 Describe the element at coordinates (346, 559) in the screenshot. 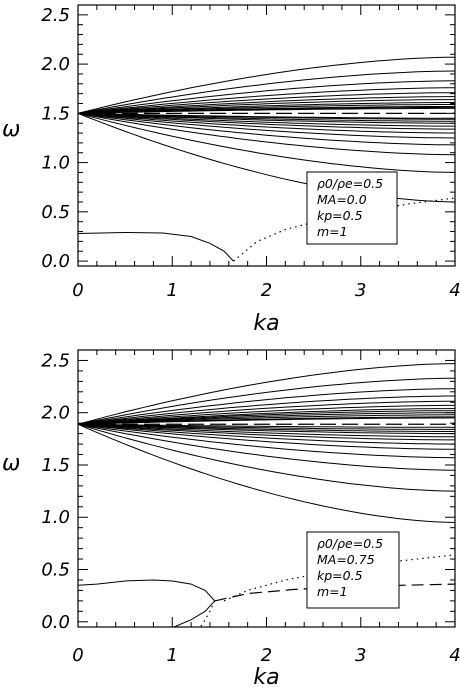

I see `annotation-line: MA=0.75` at that location.